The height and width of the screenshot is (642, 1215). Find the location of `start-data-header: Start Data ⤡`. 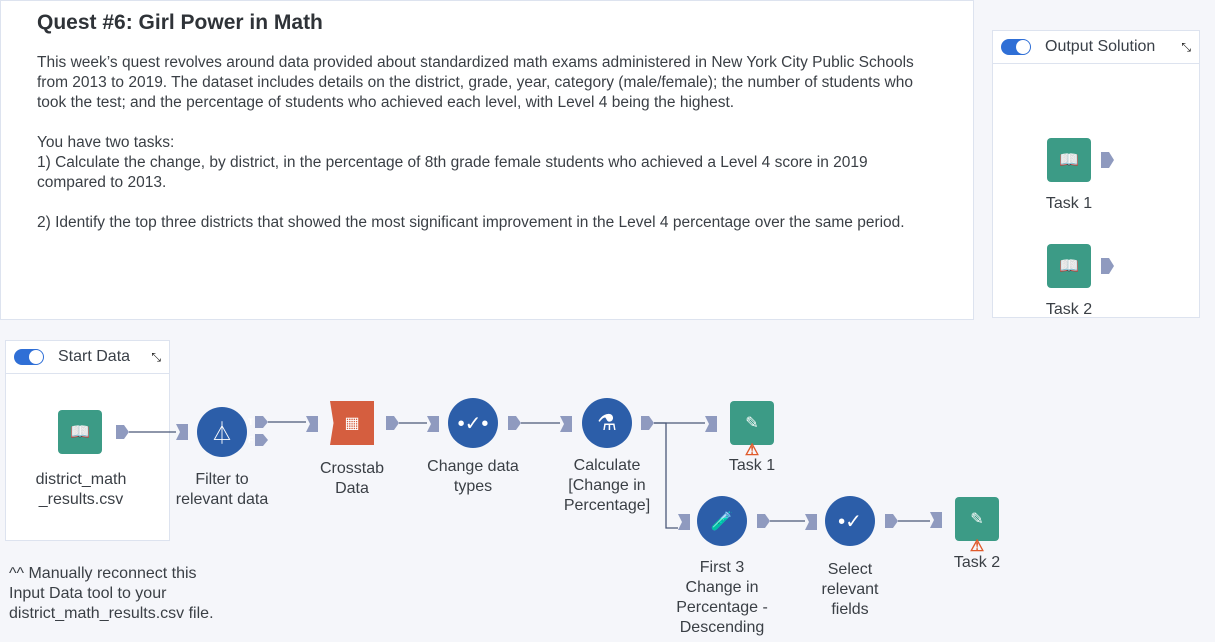

start-data-header: Start Data ⤡ is located at coordinates (87, 357).